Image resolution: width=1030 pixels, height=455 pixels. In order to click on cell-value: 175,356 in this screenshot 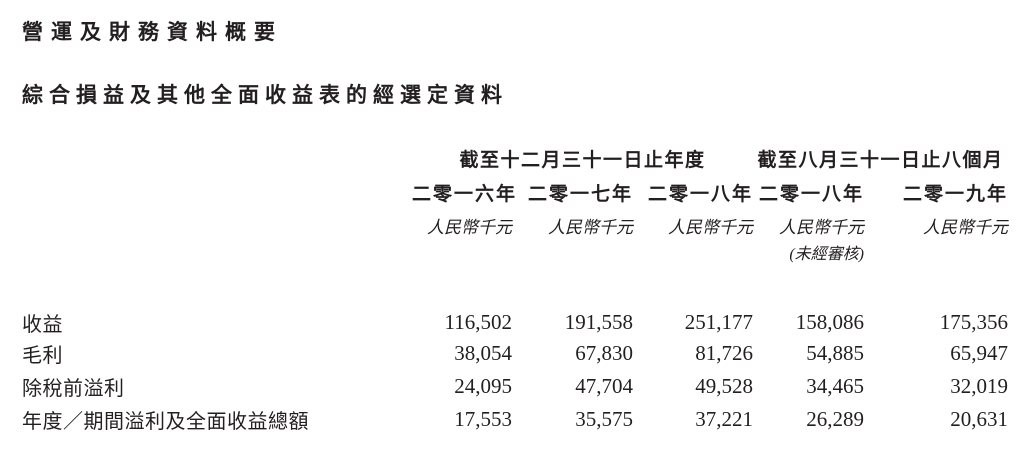, I will do `click(974, 322)`.